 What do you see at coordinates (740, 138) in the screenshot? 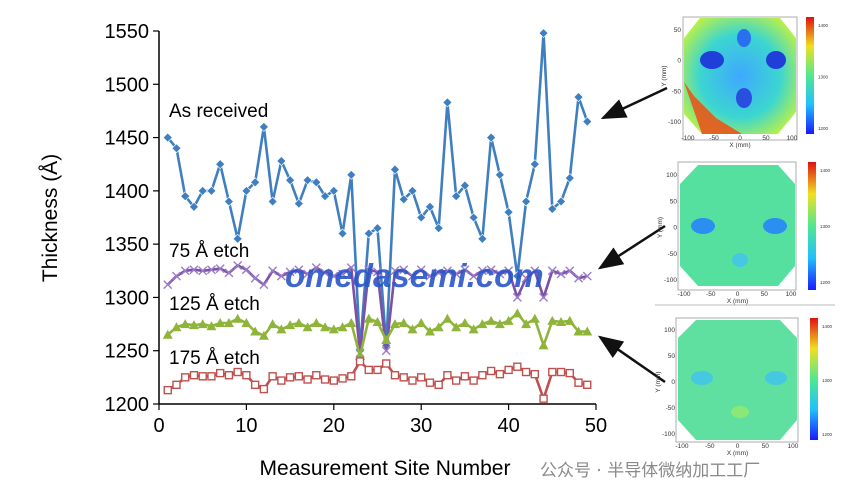
I see `map-x-tick-label: 0` at bounding box center [740, 138].